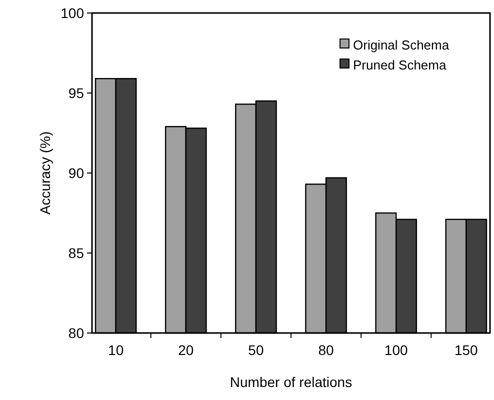 This screenshot has width=494, height=400. What do you see at coordinates (76, 92) in the screenshot?
I see `y-tick-label: 95` at bounding box center [76, 92].